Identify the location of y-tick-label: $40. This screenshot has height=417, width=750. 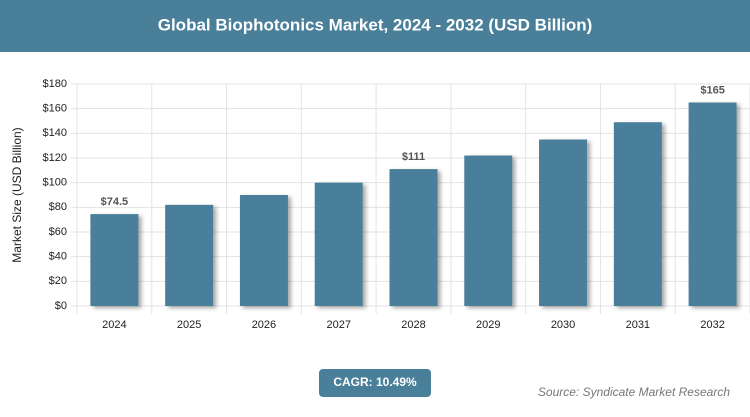
(58, 257).